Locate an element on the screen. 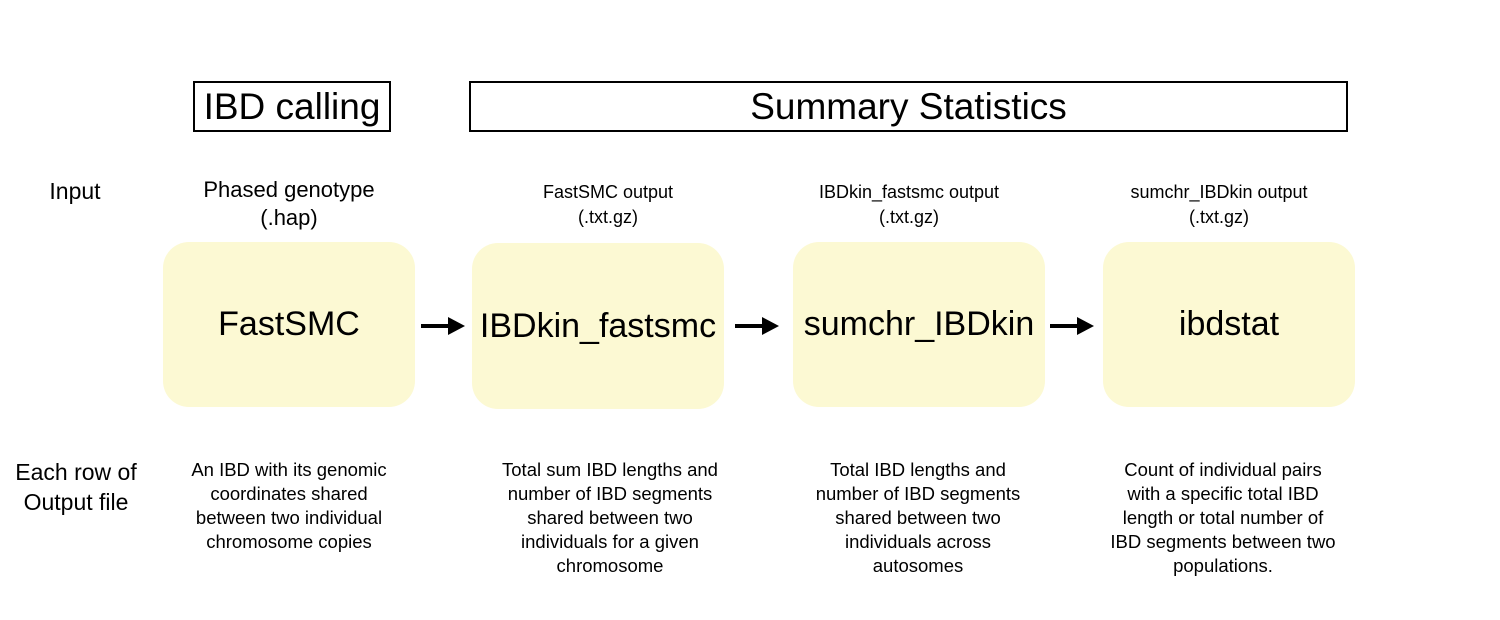  description-line: between two individual is located at coordinates (289, 517).